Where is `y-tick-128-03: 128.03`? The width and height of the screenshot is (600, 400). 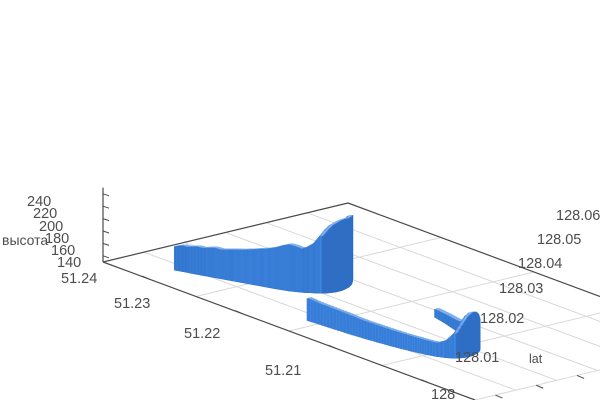
y-tick-128-03: 128.03 is located at coordinates (521, 289).